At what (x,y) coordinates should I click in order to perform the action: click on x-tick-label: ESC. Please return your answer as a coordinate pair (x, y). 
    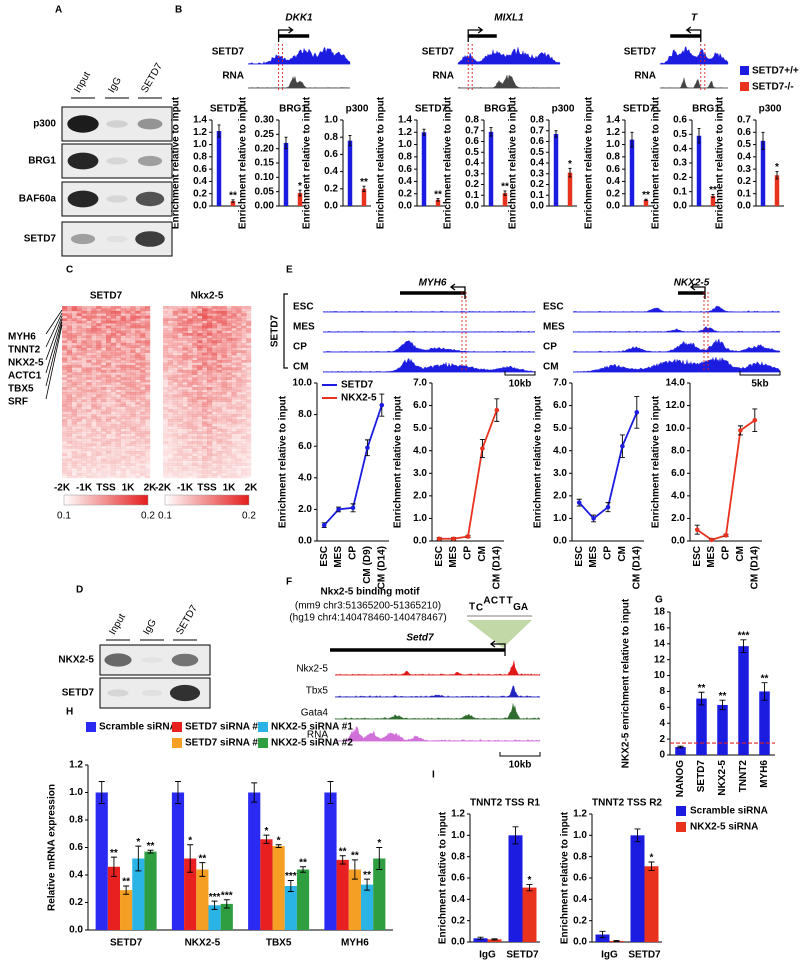
    Looking at the image, I should click on (324, 556).